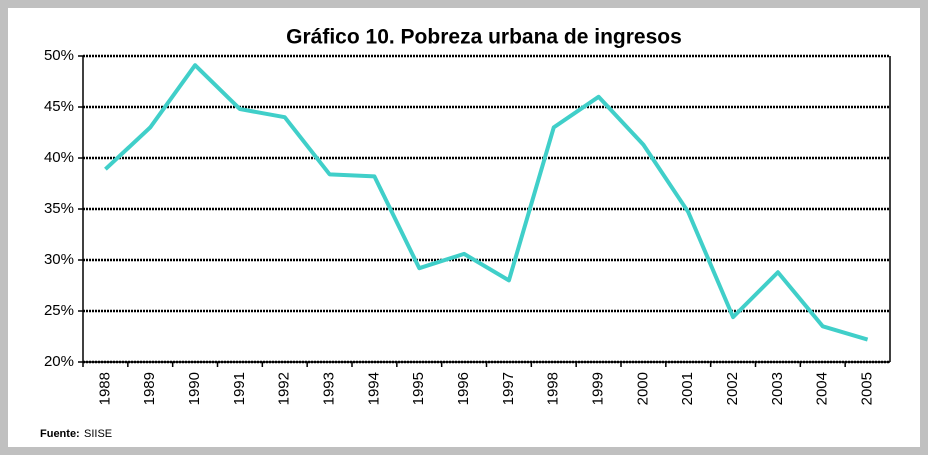 The image size is (928, 455). Describe the element at coordinates (194, 388) in the screenshot. I see `x-tick-label: 1990` at that location.